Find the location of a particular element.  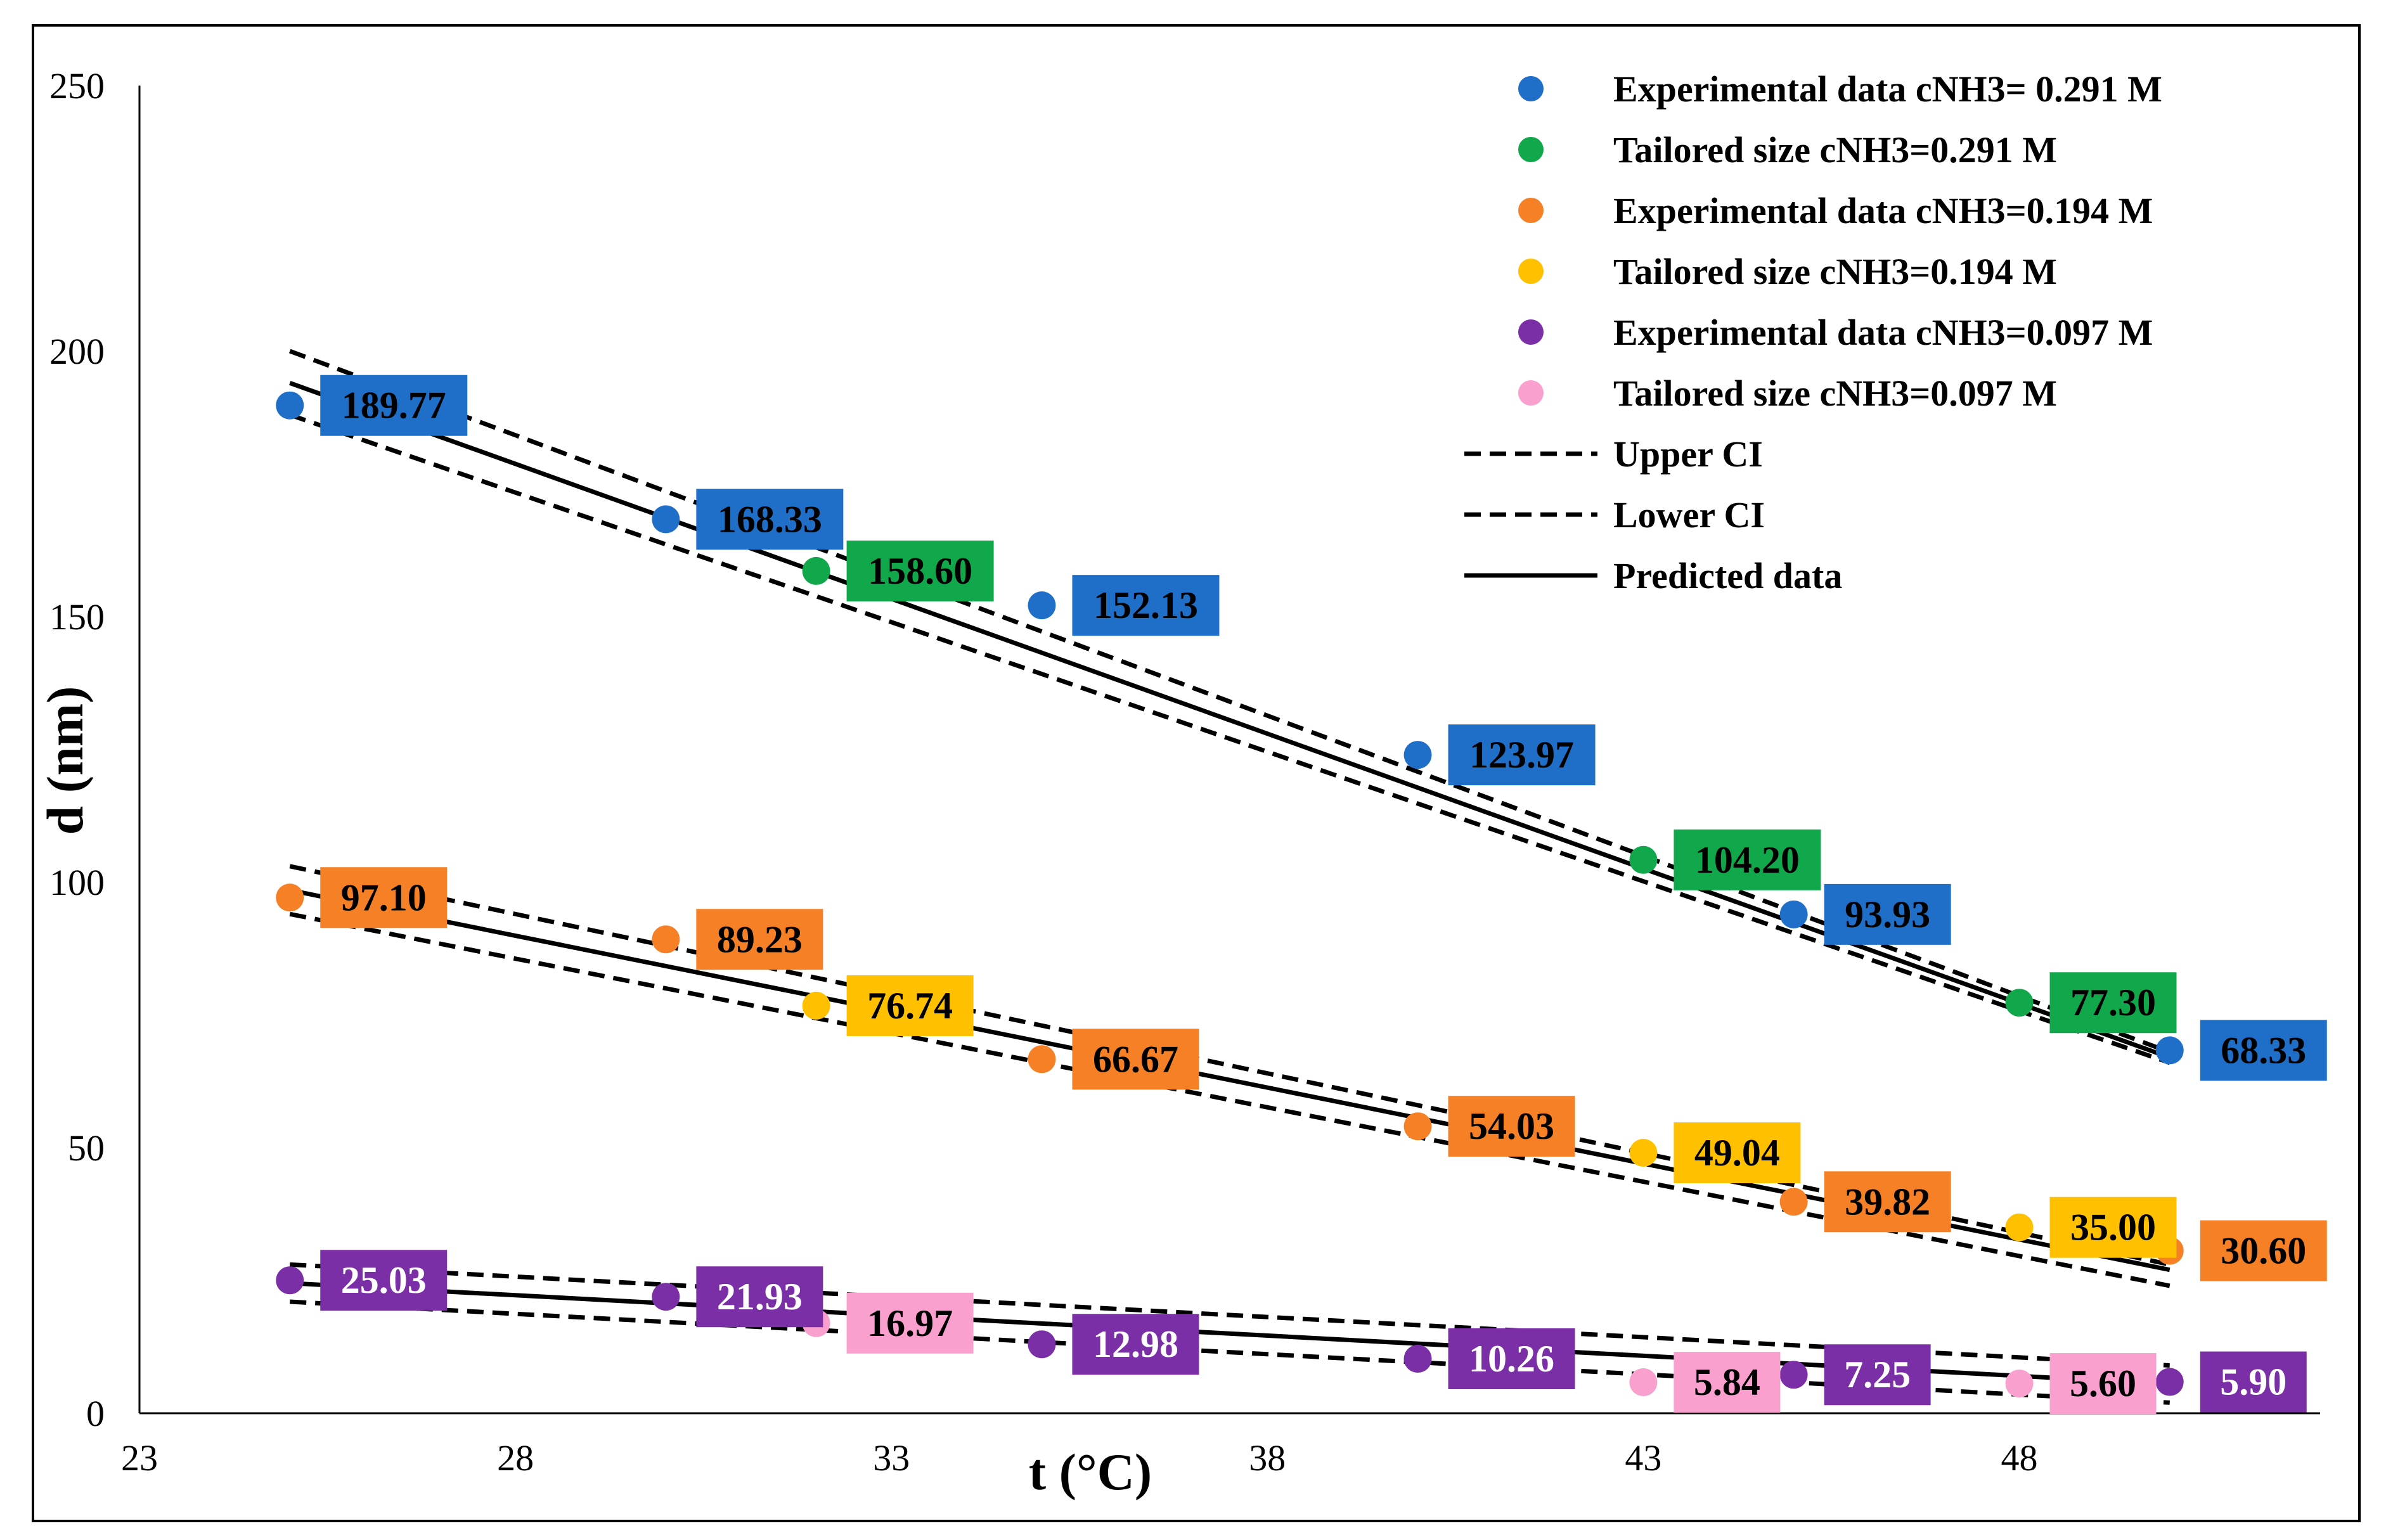

data-label: 66.67 is located at coordinates (1135, 1059).